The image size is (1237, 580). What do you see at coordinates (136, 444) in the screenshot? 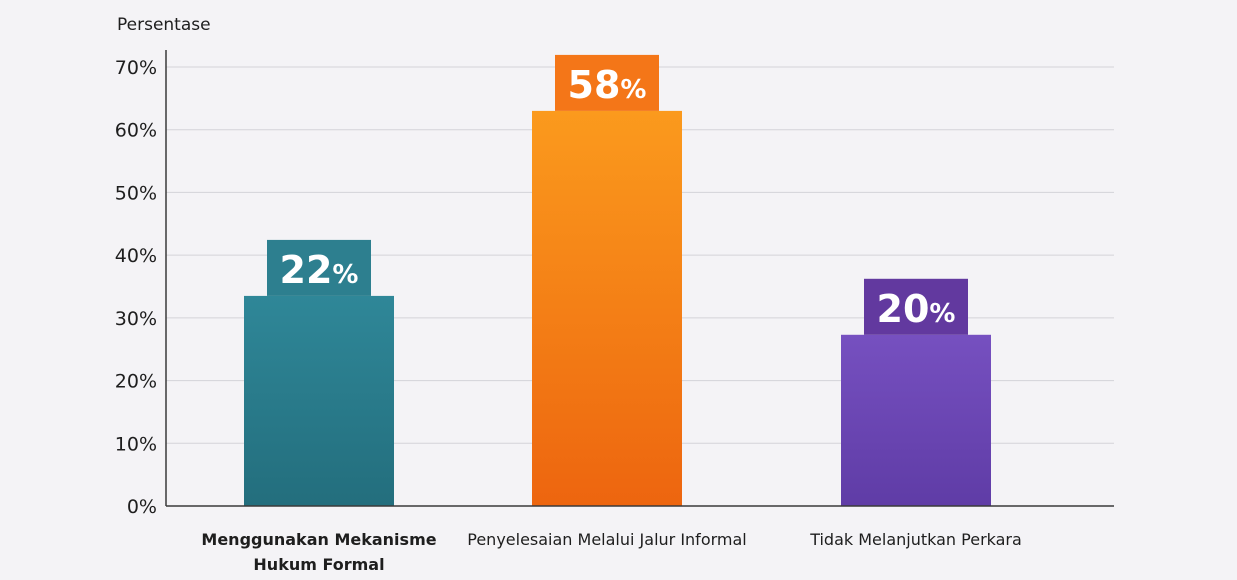
I see `y-tick-label: 10%` at bounding box center [136, 444].